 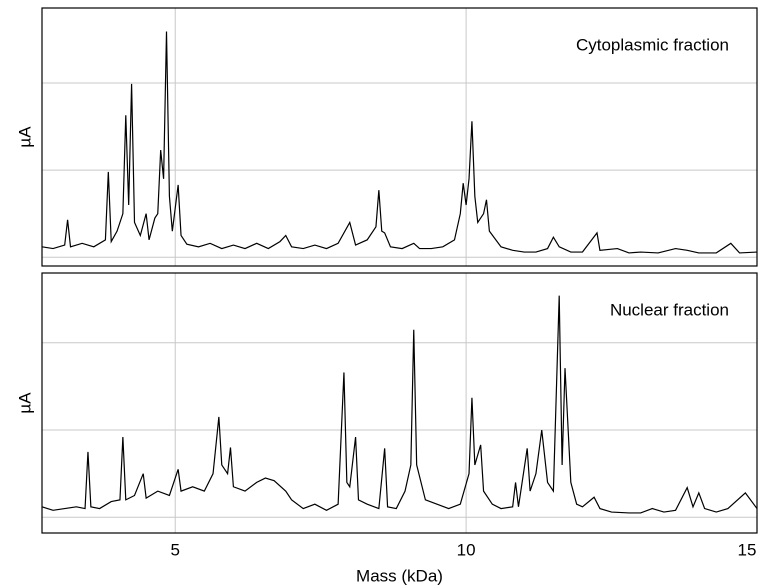 I want to click on annotation: Nuclear fraction, so click(x=669, y=309).